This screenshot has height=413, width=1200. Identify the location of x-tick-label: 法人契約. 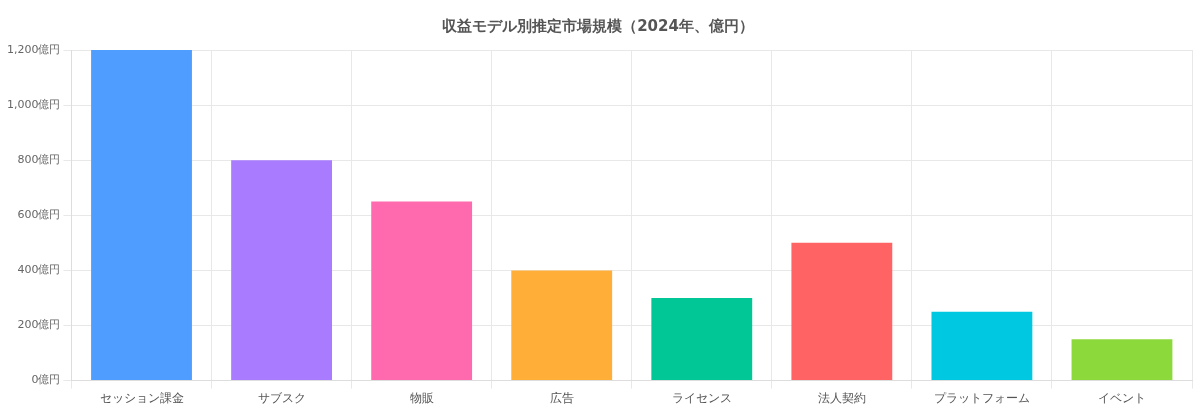
(841, 397).